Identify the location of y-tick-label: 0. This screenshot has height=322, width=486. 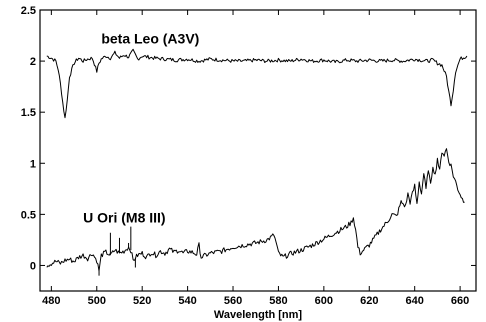
(33, 266).